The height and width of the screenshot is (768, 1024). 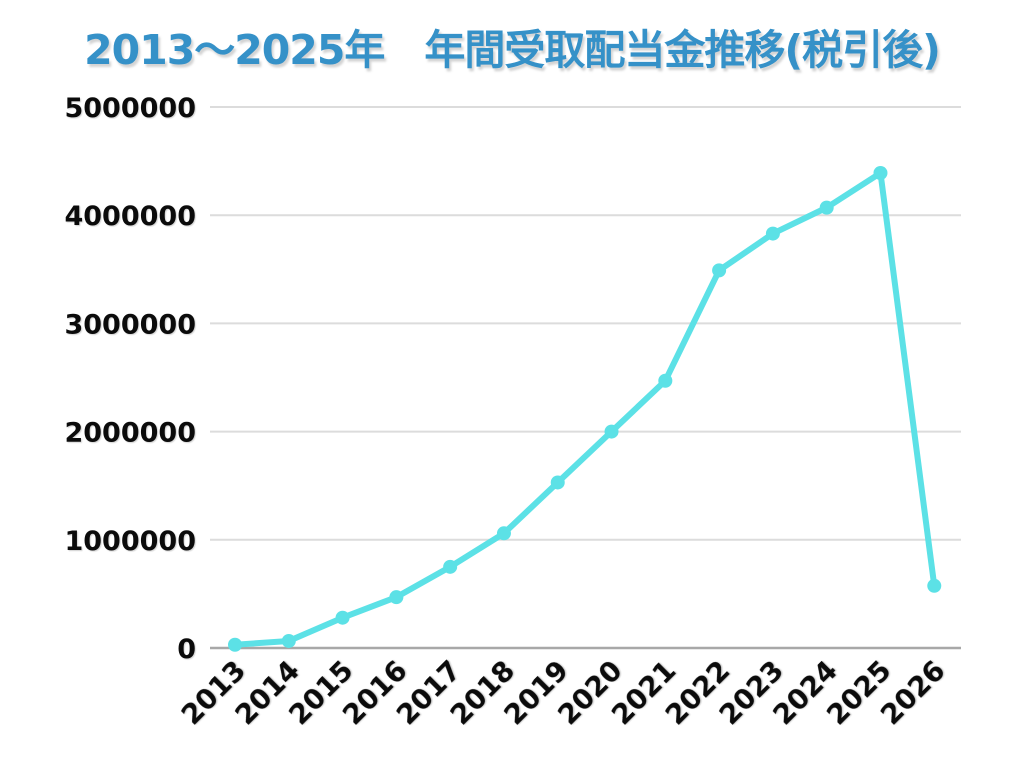 What do you see at coordinates (512, 50) in the screenshot?
I see `chart-title: 2013〜2025年 年間受取配当金推移(税引後)` at bounding box center [512, 50].